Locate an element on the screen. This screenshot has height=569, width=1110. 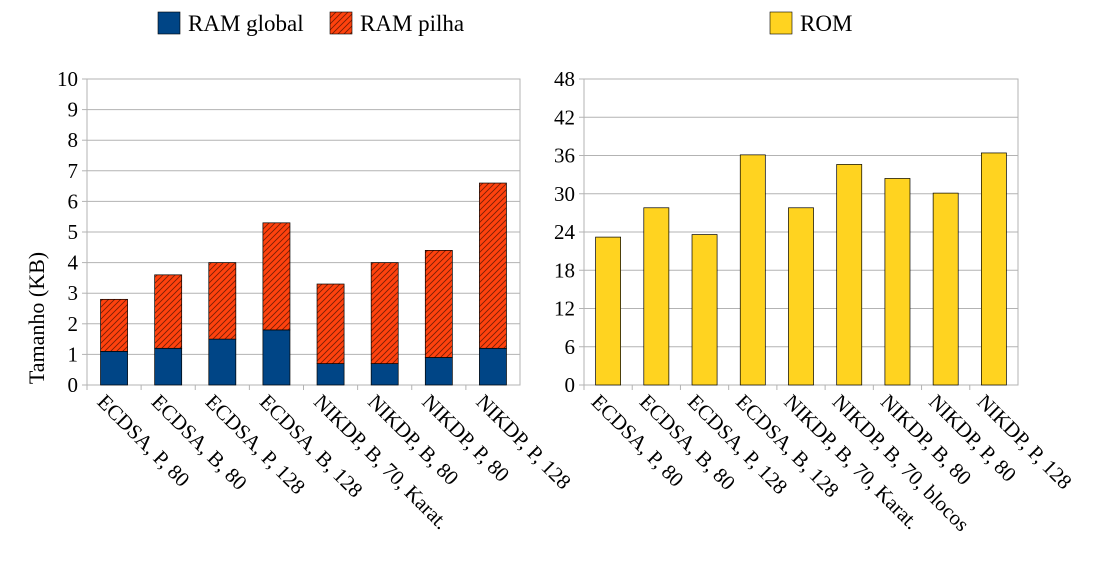
left-y-tick-label: 6 is located at coordinates (73, 201).